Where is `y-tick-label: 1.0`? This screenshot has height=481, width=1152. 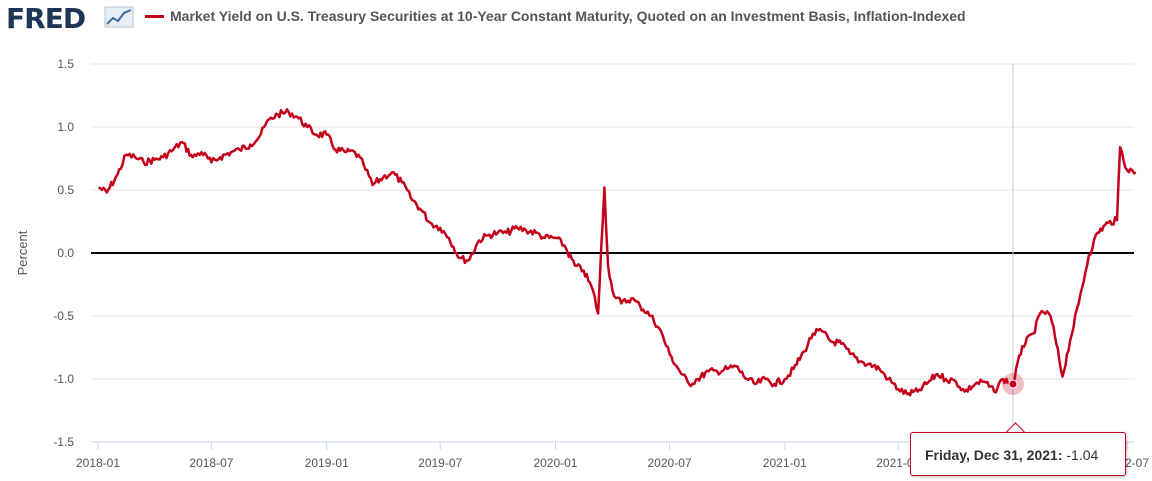
y-tick-label: 1.0 is located at coordinates (65, 127).